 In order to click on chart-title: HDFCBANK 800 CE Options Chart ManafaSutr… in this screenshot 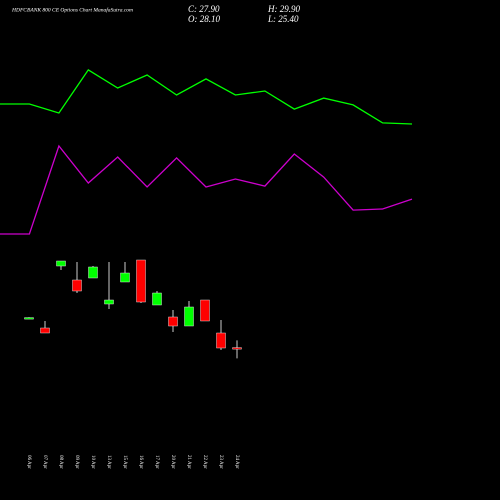, I will do `click(72, 9)`.